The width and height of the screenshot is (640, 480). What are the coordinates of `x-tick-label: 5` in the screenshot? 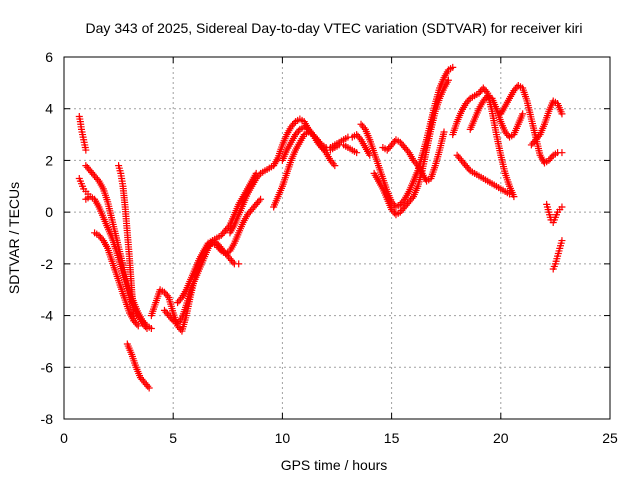 It's located at (173, 438).